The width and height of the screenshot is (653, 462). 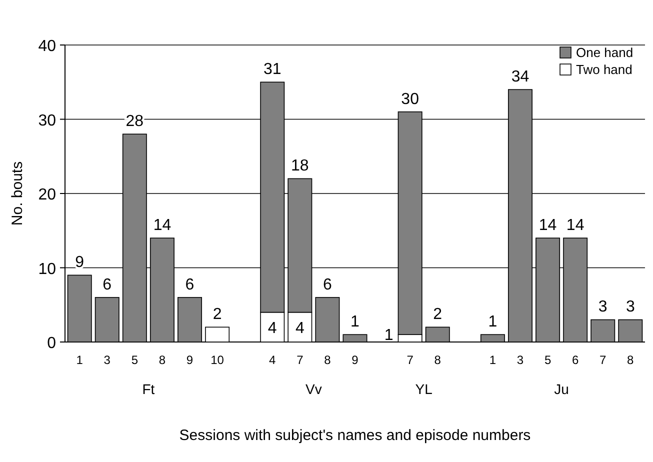 What do you see at coordinates (300, 166) in the screenshot?
I see `data-label: 18` at bounding box center [300, 166].